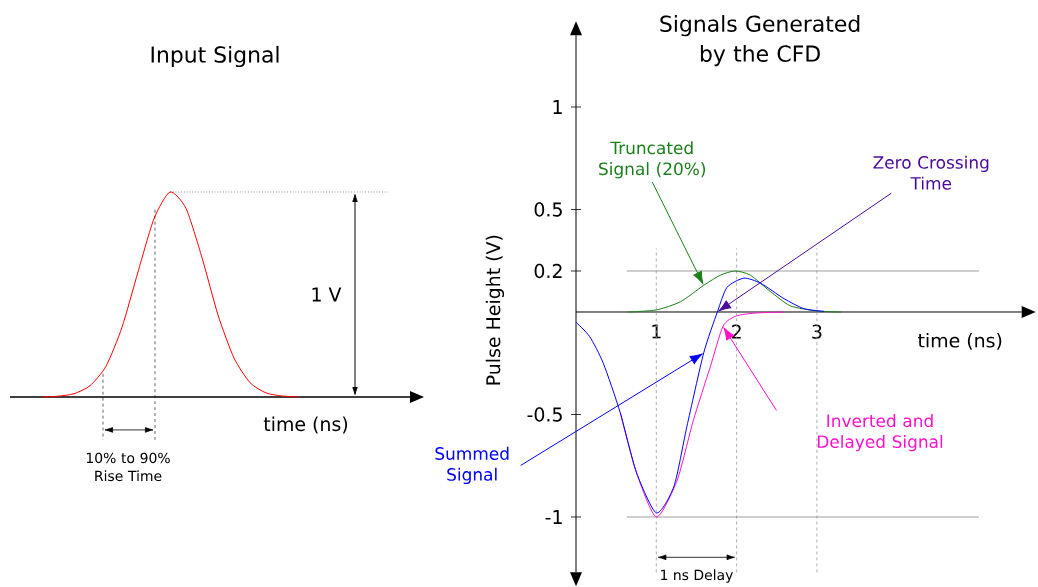 This screenshot has height=587, width=1038. Describe the element at coordinates (760, 41) in the screenshot. I see `chart-title: Signals Generated by the CFD` at that location.